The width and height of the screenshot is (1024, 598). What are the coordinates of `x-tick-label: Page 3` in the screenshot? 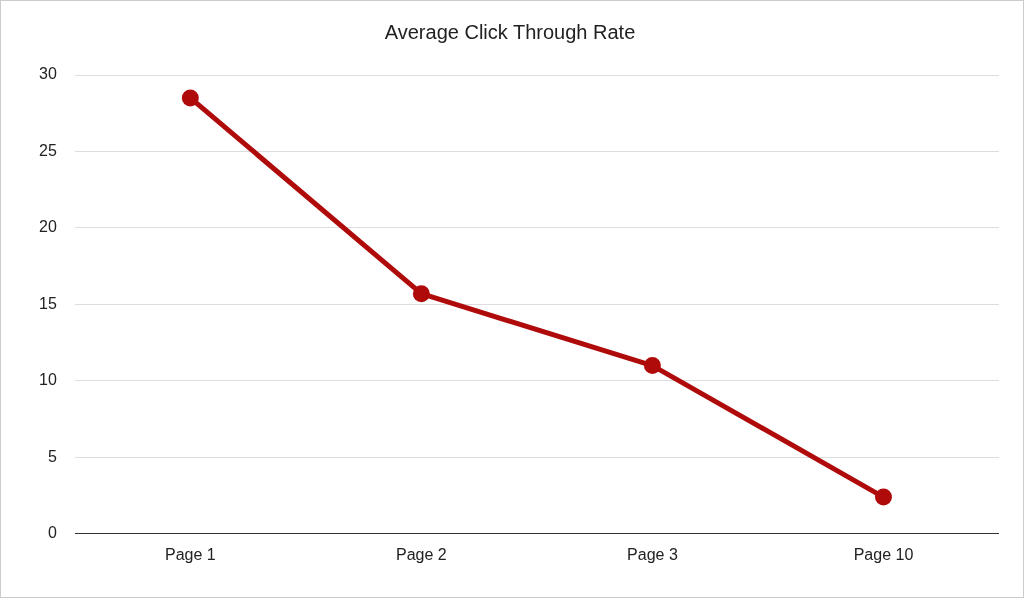 It's located at (652, 554).